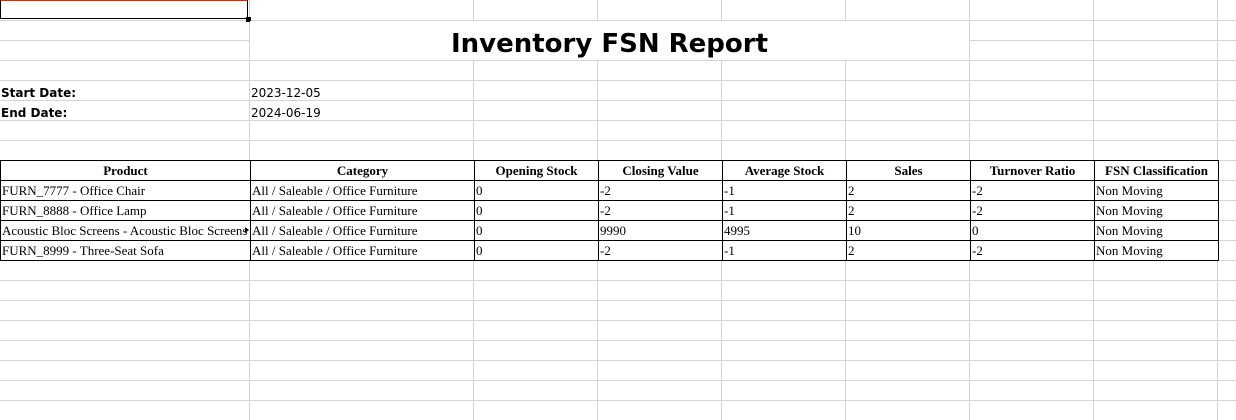  Describe the element at coordinates (1156, 170) in the screenshot. I see `header-fsn-classification: FSN Classification` at that location.